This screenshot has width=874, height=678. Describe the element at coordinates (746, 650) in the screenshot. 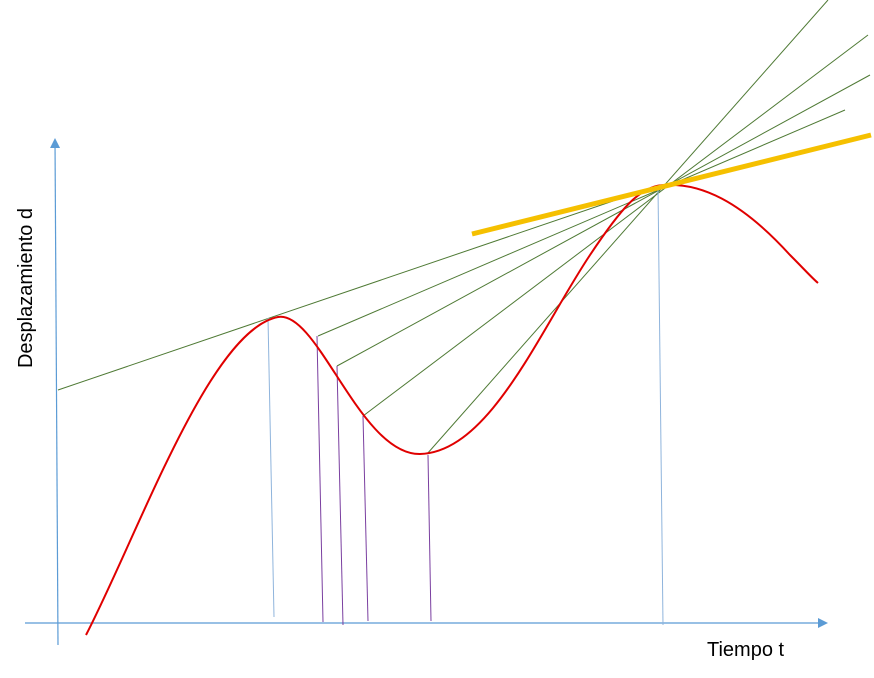

I see `x-axis-label: Tiempo t` at that location.